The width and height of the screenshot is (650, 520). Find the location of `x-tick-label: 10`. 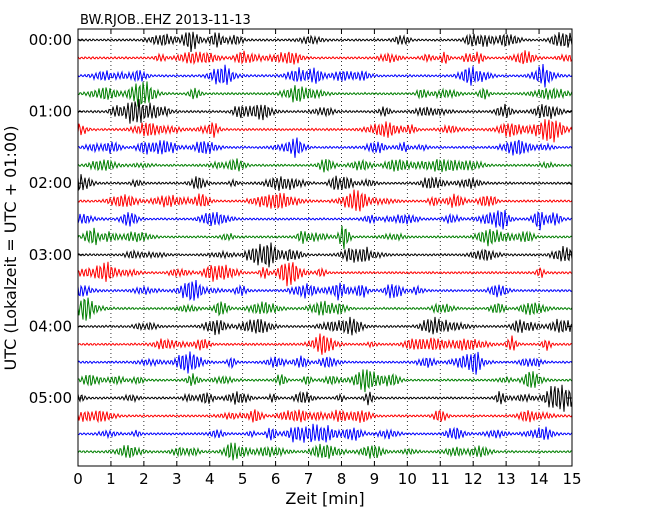

x-tick-label: 10 is located at coordinates (407, 479).